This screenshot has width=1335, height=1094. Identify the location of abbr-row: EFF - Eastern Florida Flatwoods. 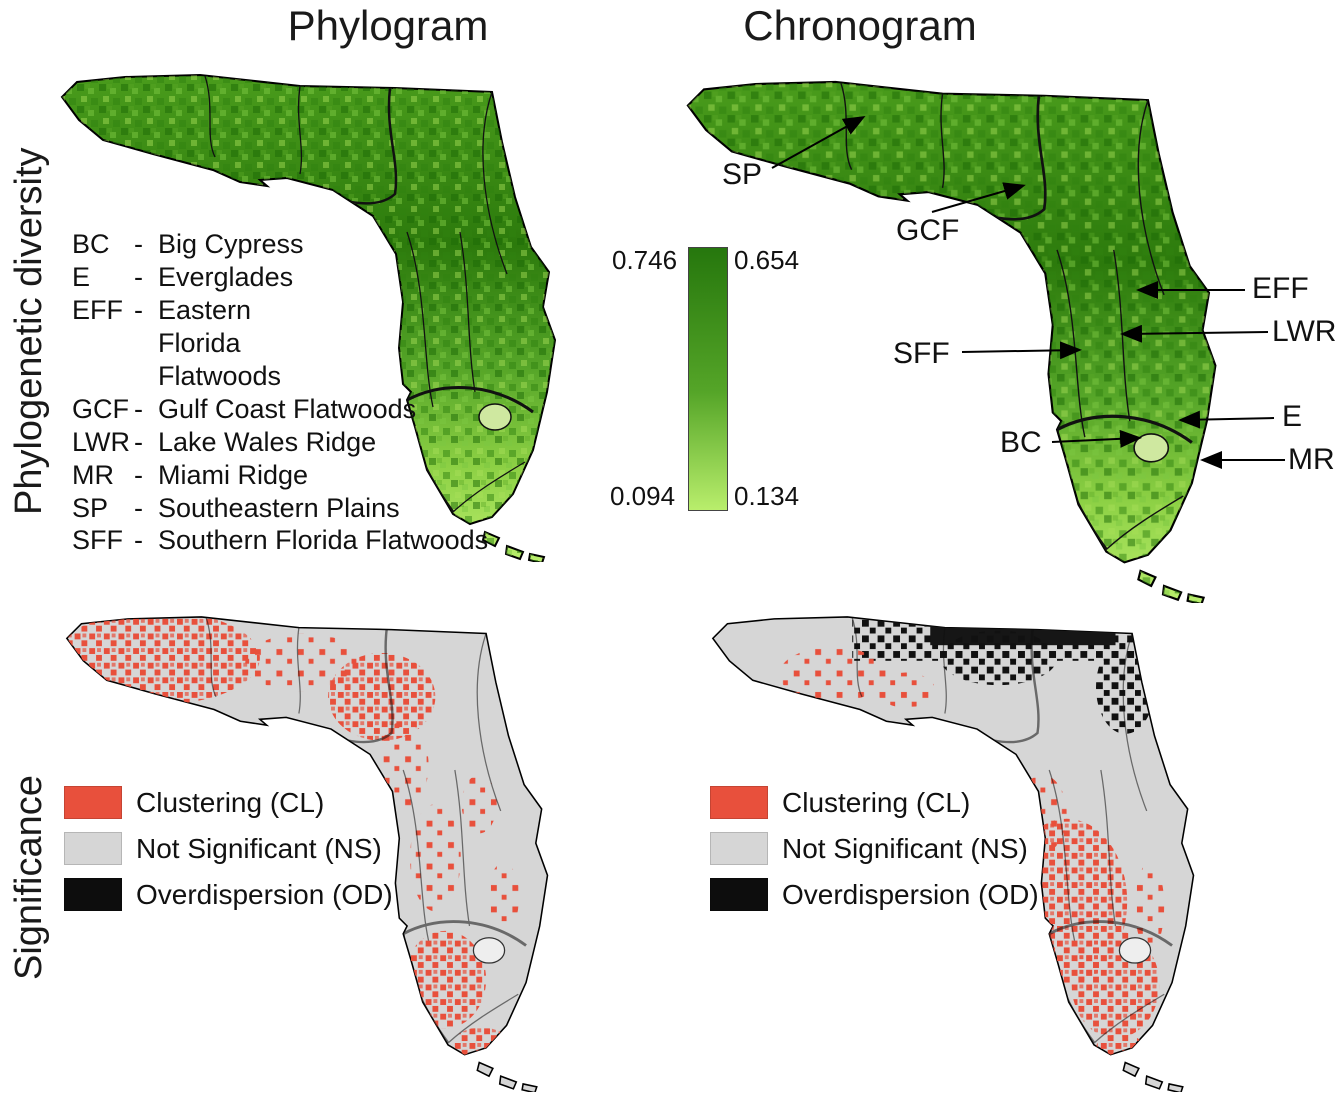
(282, 343).